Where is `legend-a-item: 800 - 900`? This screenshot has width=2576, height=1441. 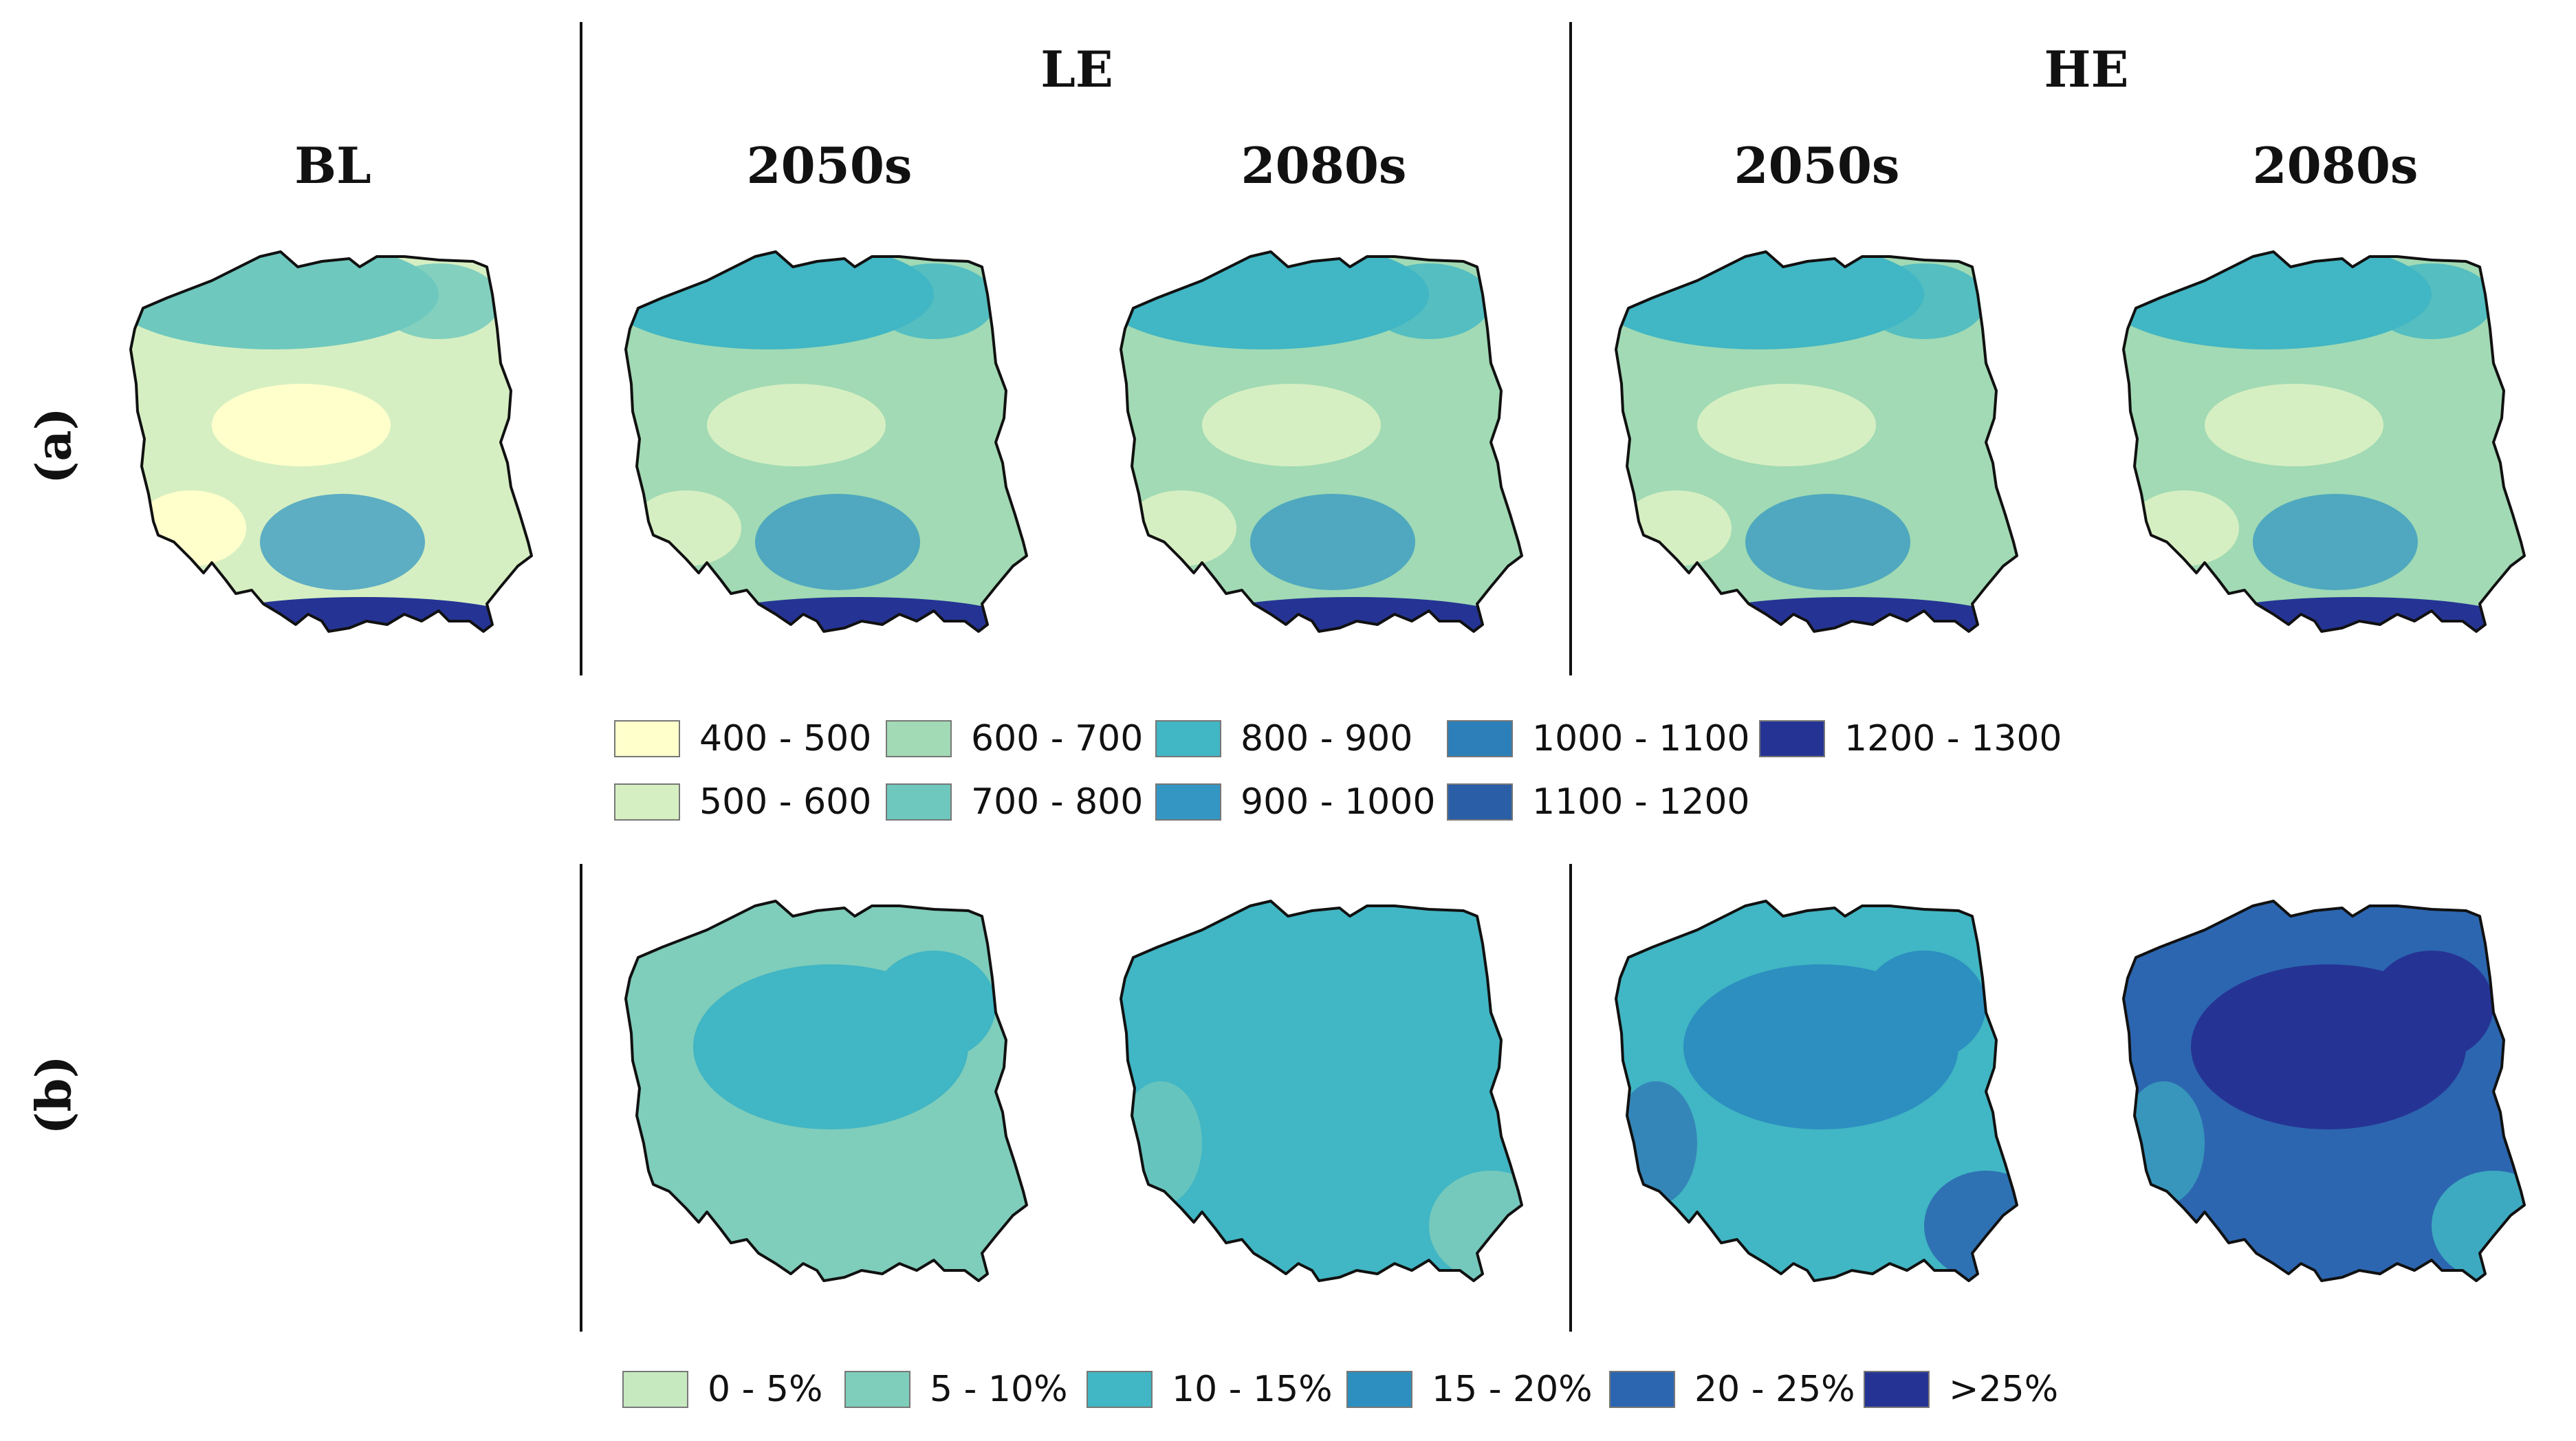 legend-a-item: 800 - 900 is located at coordinates (1283, 738).